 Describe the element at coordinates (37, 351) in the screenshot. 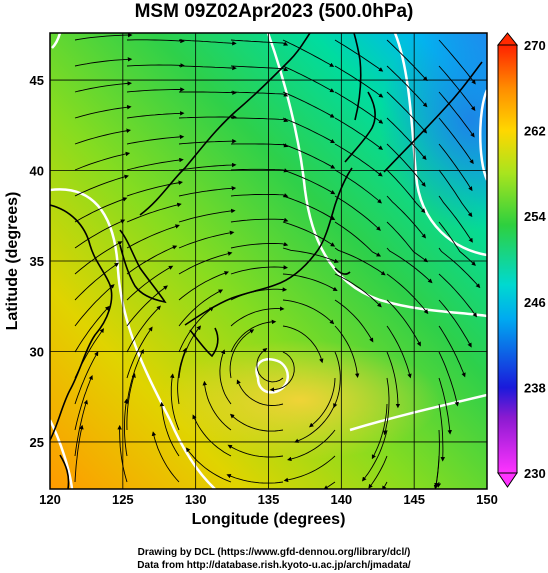

I see `y-tick-label: 30` at that location.